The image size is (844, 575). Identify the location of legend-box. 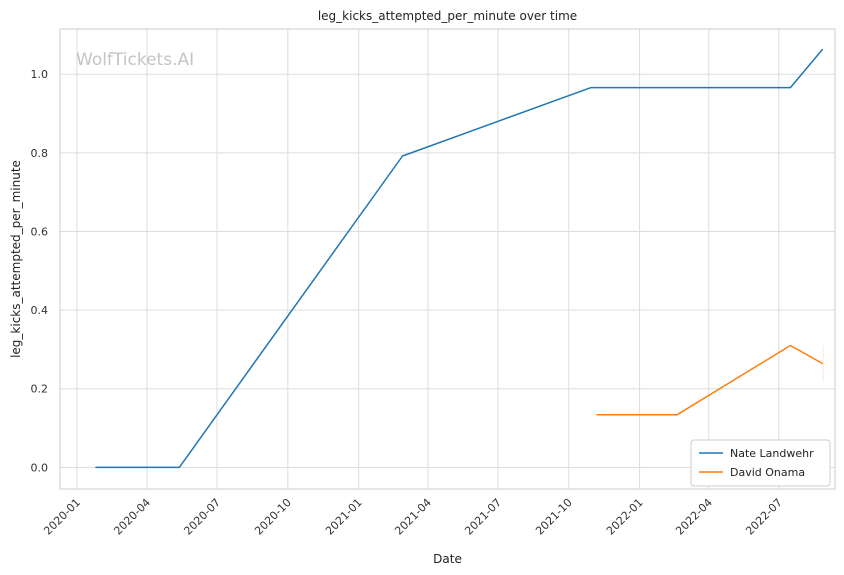
(760, 463).